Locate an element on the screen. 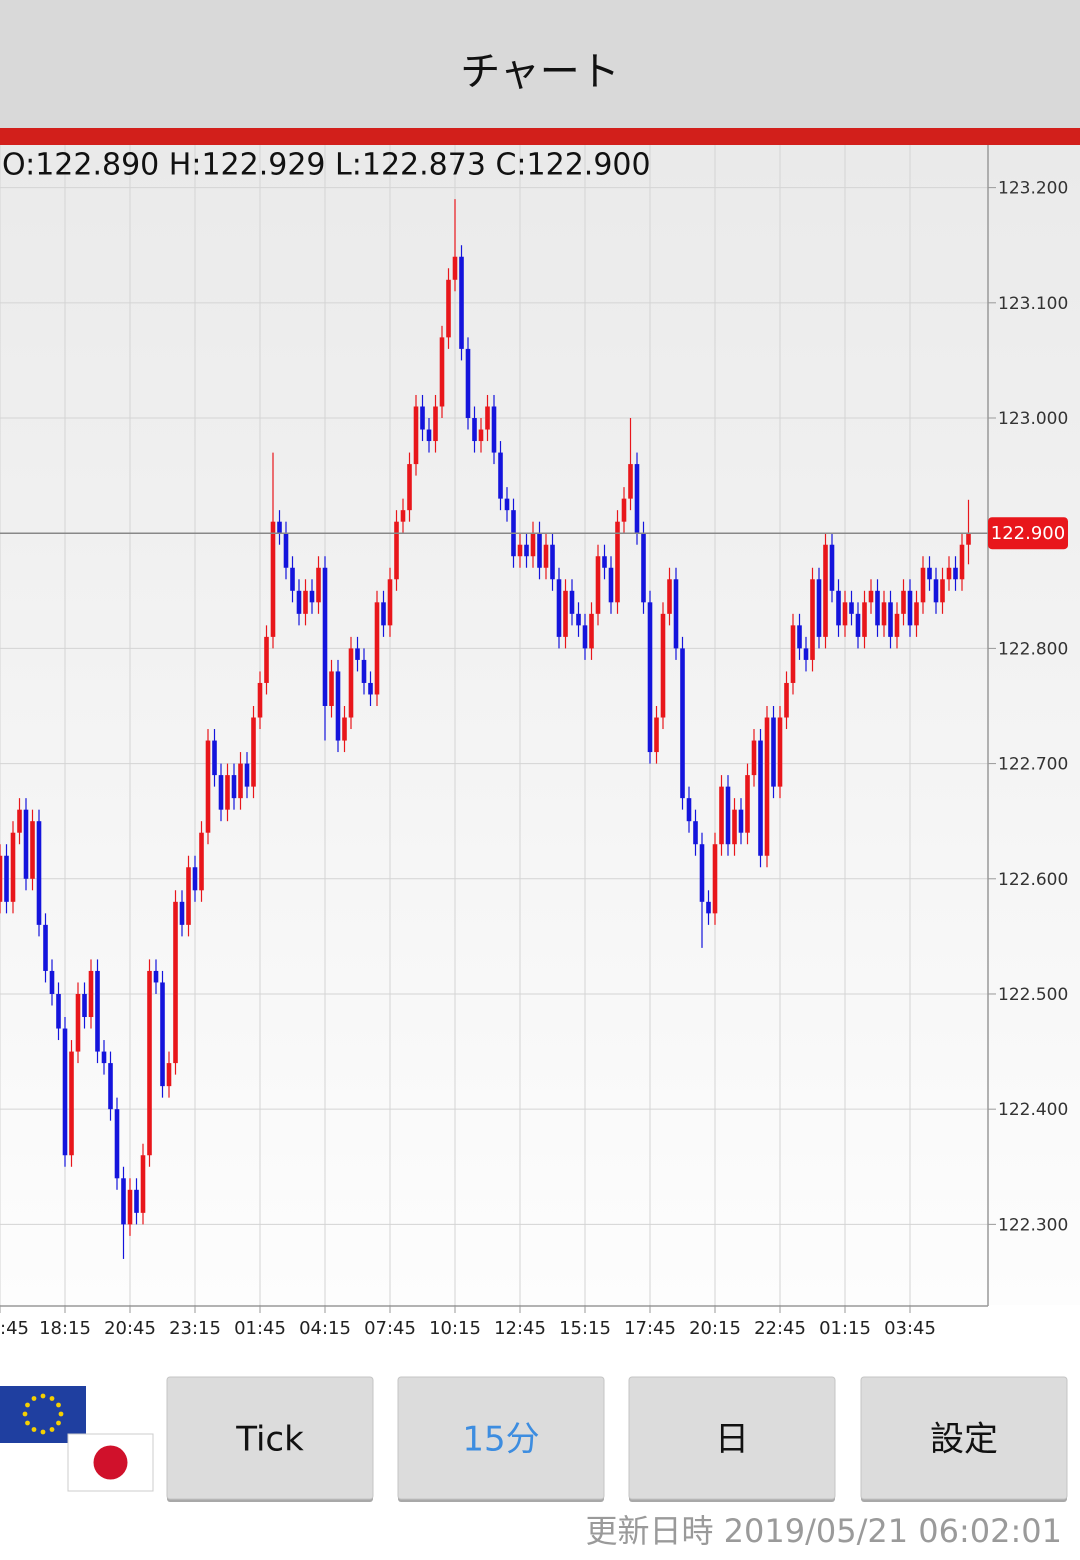 The image size is (1080, 1560). button-label: 設定 is located at coordinates (964, 1440).